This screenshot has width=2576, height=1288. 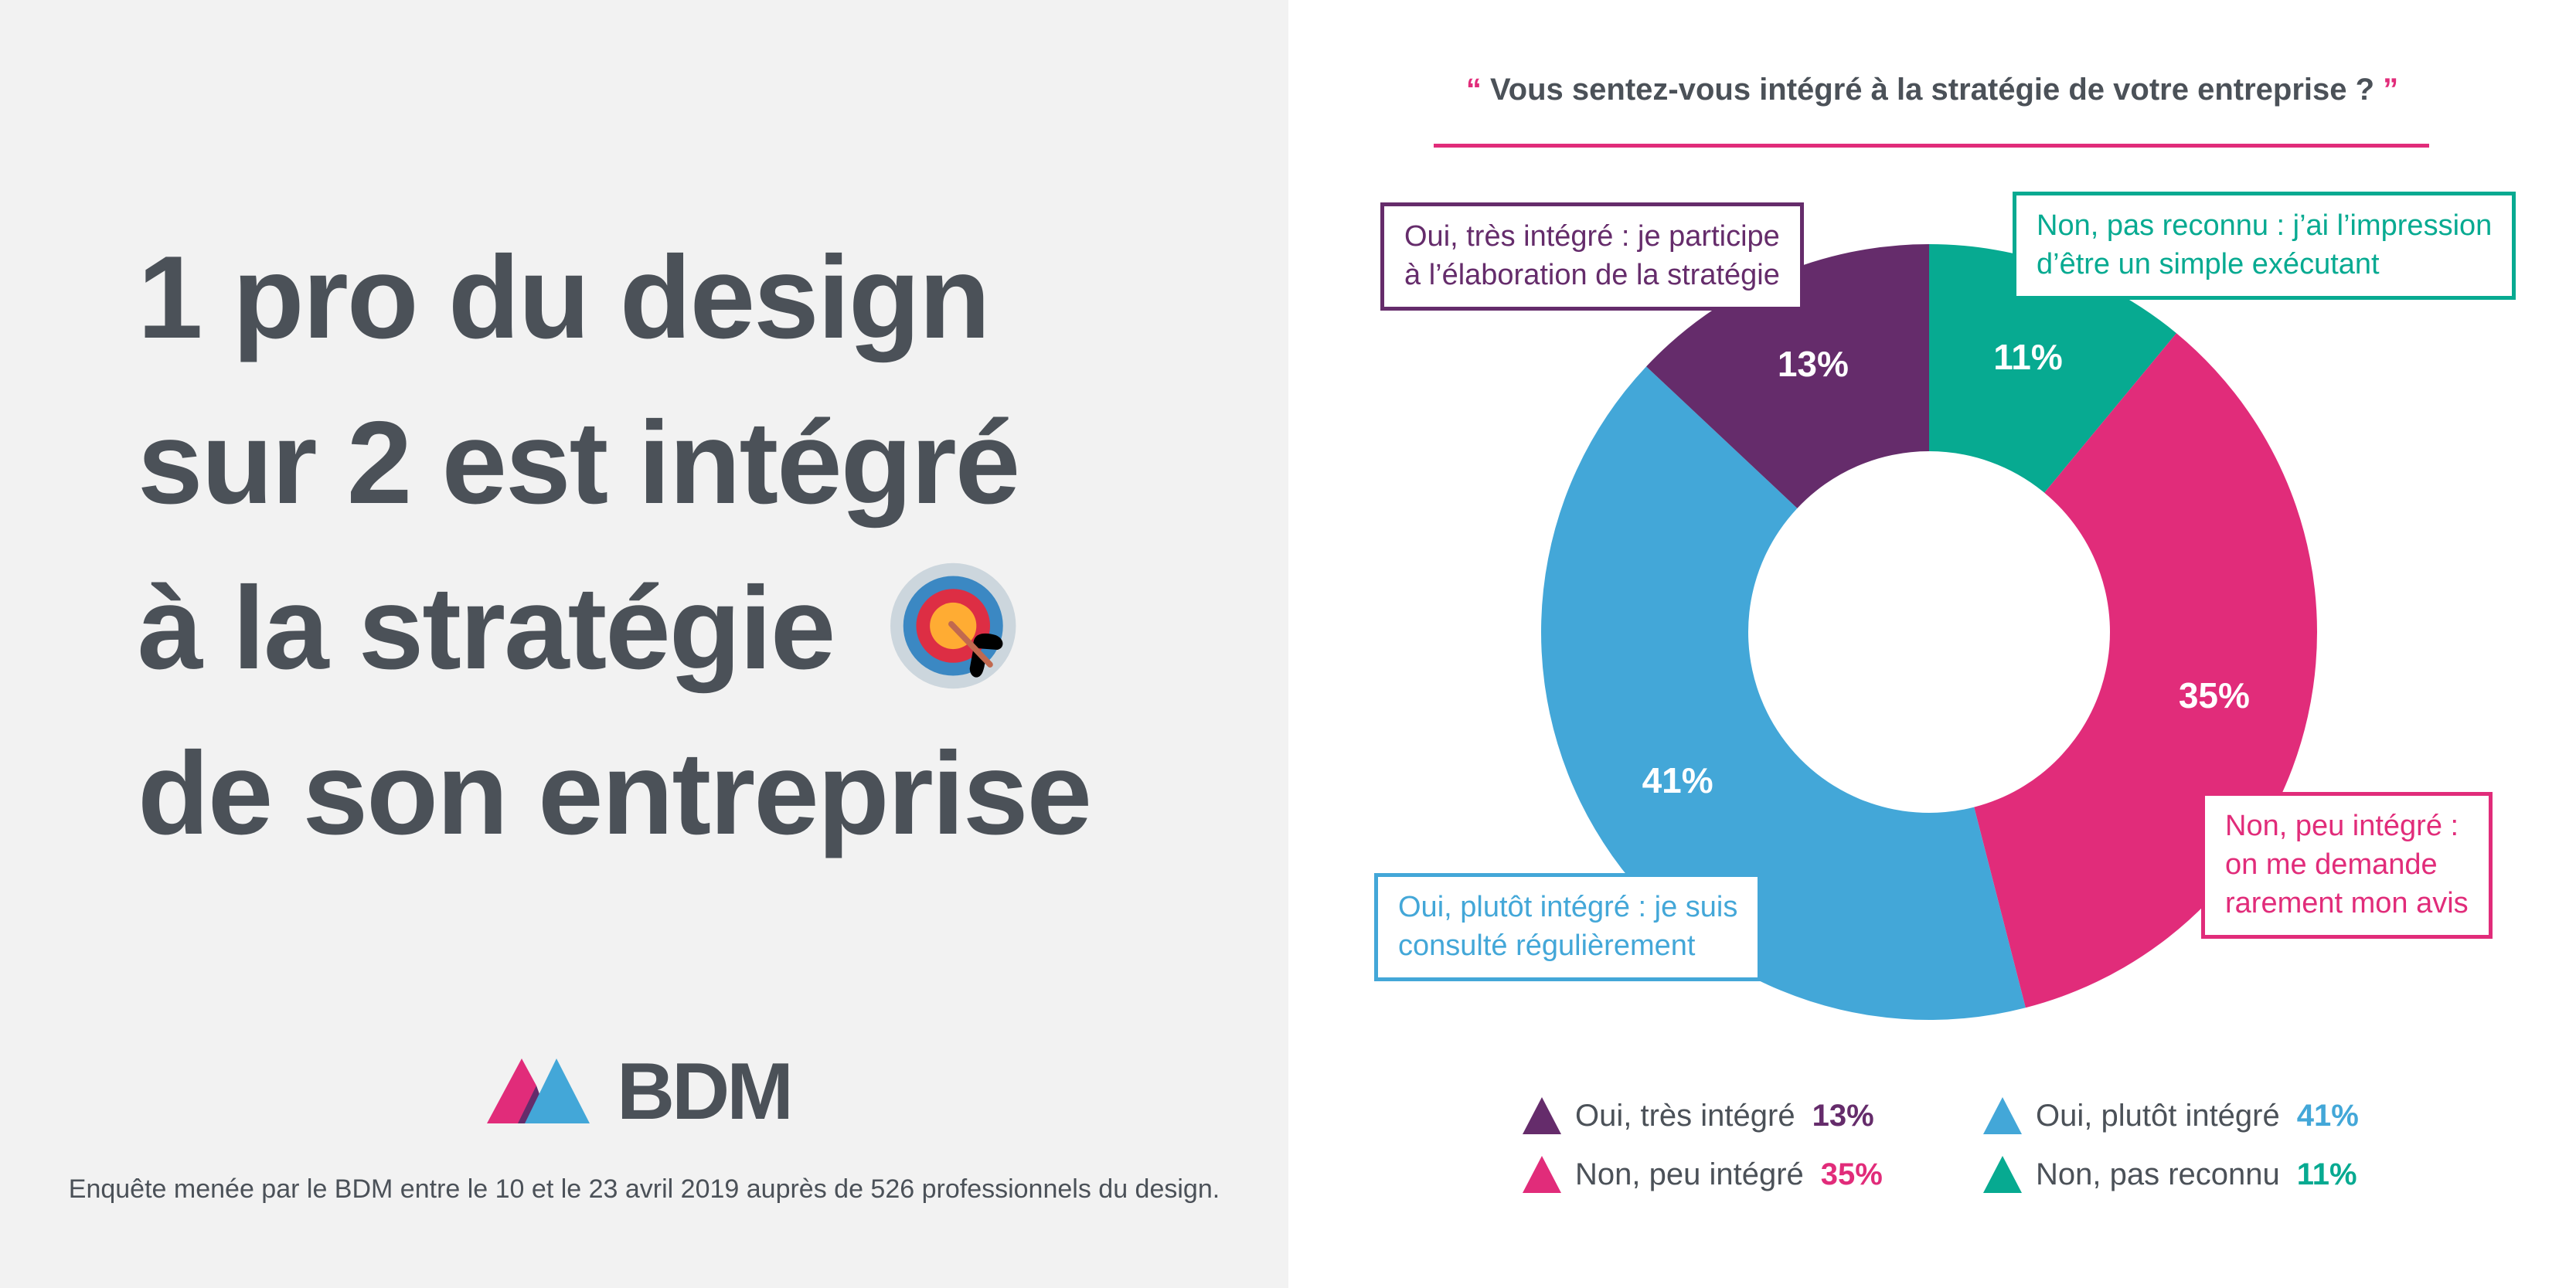 I want to click on legend-label: Non, peu intégré, so click(x=1689, y=1174).